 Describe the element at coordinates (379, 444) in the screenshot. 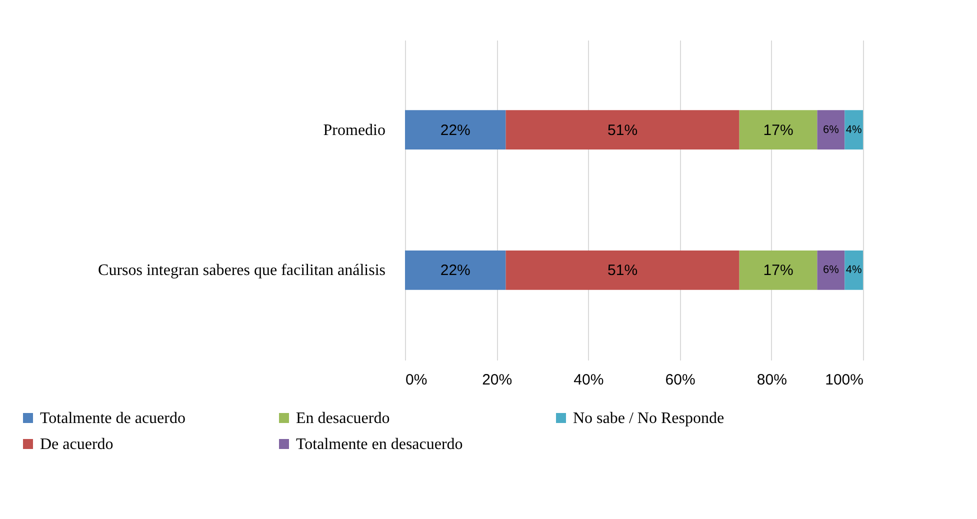

I see `legend-label: Totalmente en desacuerdo` at that location.